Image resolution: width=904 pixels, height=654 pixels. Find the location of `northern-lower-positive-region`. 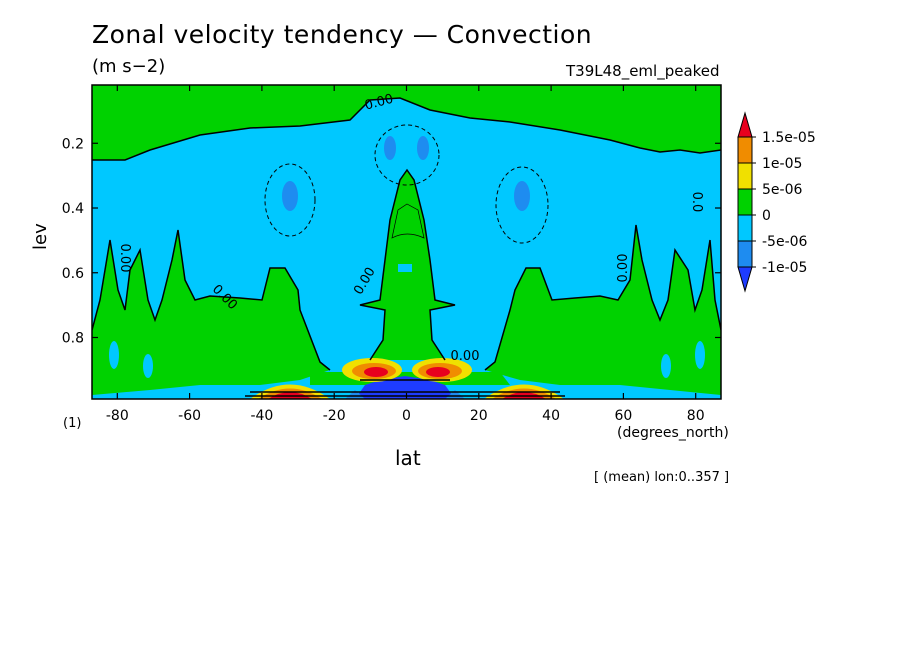

northern-lower-positive-region is located at coordinates (603, 312).